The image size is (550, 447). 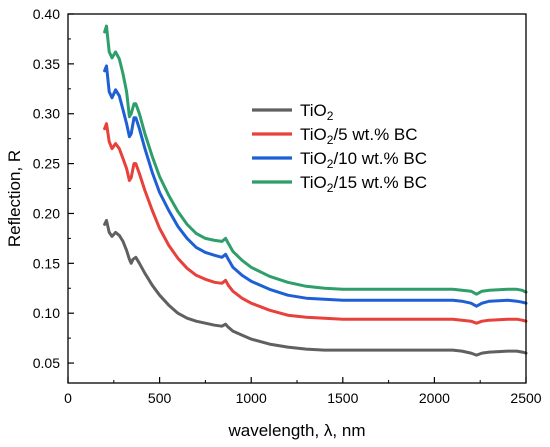 What do you see at coordinates (525, 398) in the screenshot?
I see `x-tick-label: 2500` at bounding box center [525, 398].